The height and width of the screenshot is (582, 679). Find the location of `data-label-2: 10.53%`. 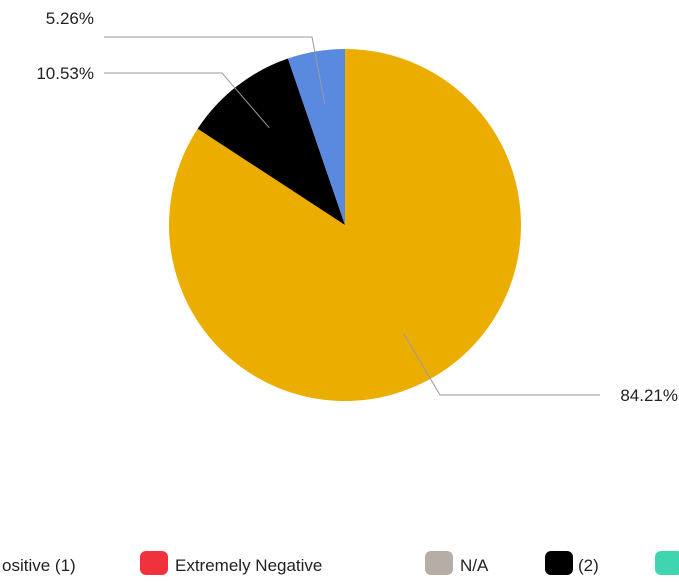

data-label-2: 10.53% is located at coordinates (65, 73).